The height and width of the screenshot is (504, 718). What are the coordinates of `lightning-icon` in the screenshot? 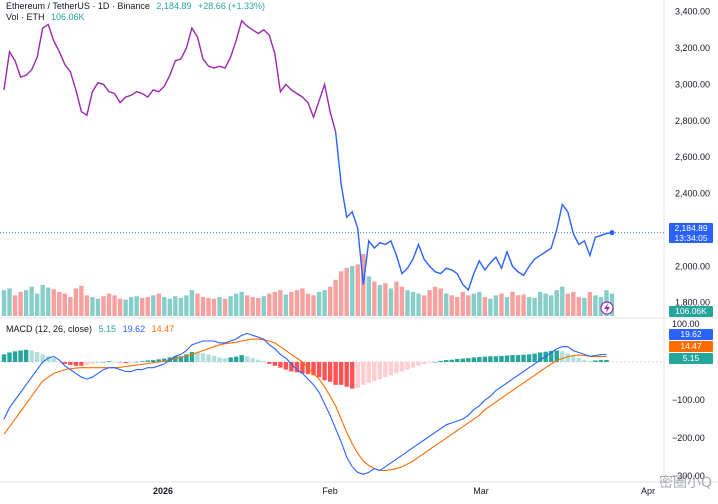 It's located at (607, 308).